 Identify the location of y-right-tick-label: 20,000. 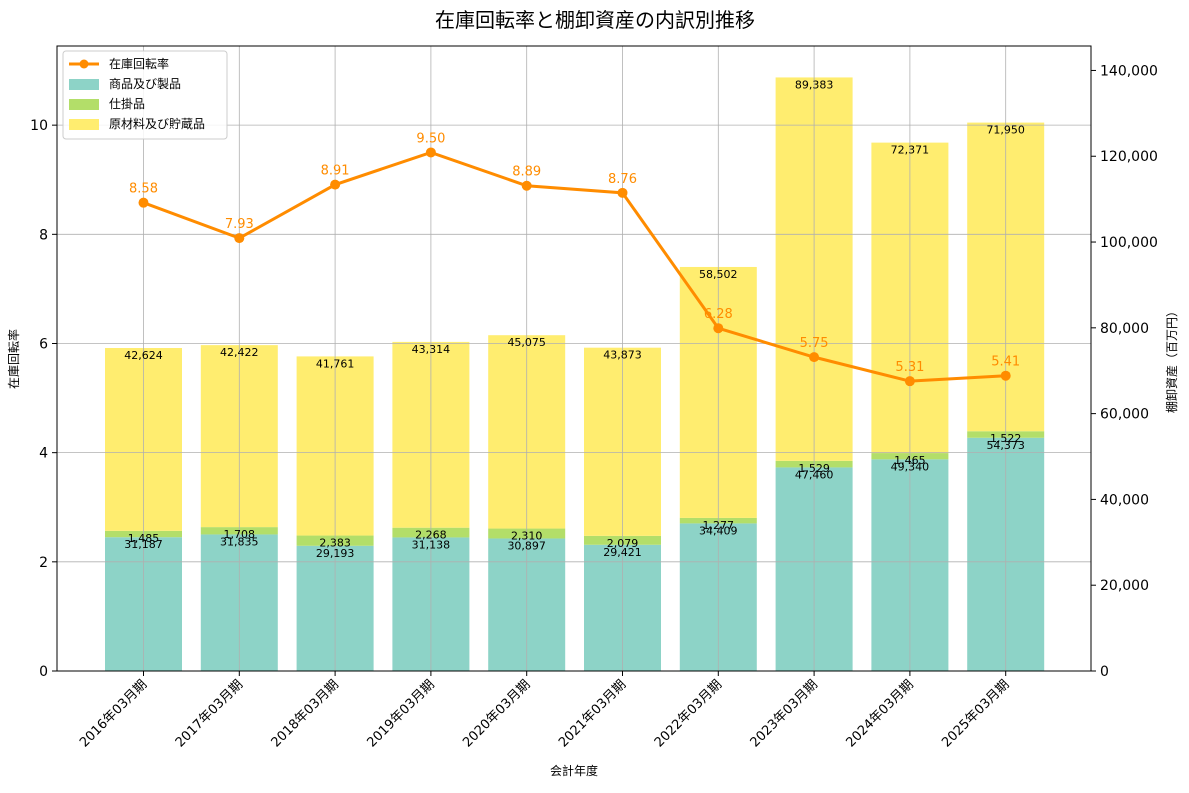
(1124, 586).